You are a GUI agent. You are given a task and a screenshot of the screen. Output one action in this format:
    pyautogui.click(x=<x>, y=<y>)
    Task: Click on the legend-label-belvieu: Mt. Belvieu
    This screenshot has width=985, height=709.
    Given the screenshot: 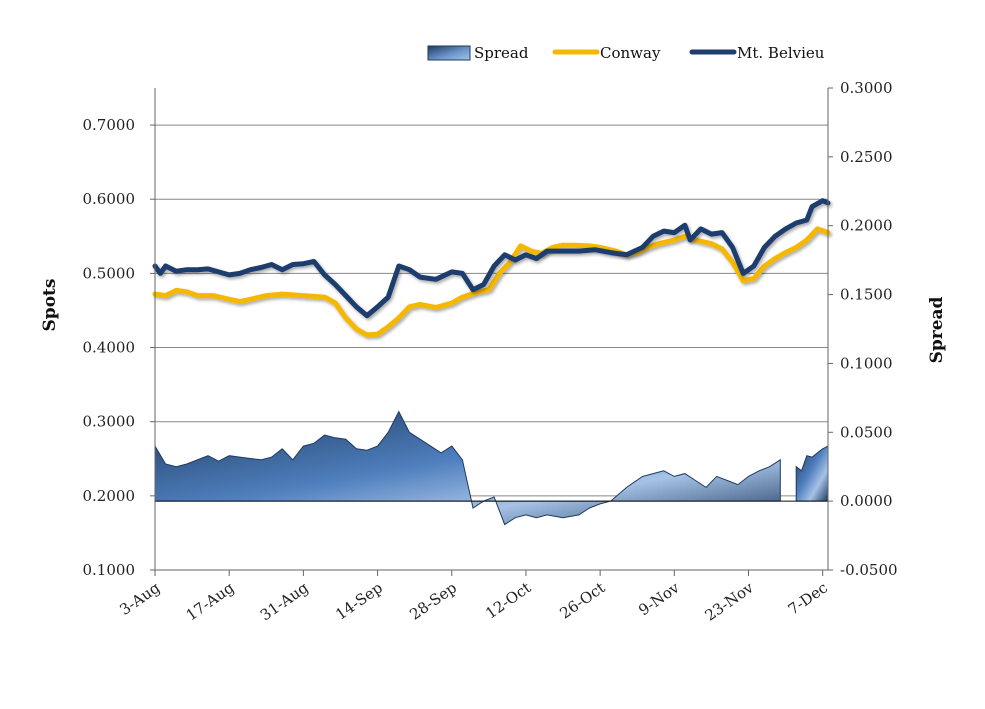 What is the action you would take?
    pyautogui.click(x=781, y=53)
    